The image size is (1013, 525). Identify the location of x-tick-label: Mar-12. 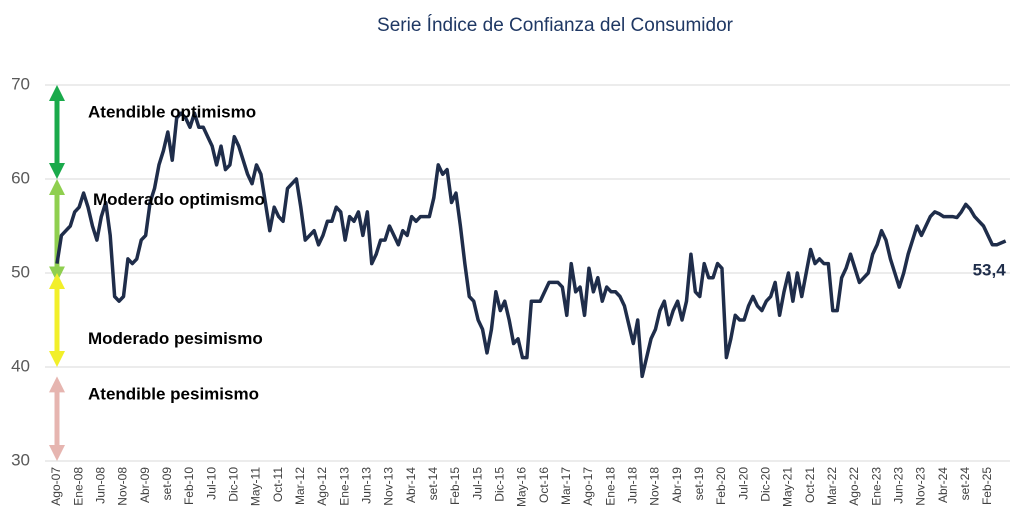
(300, 486).